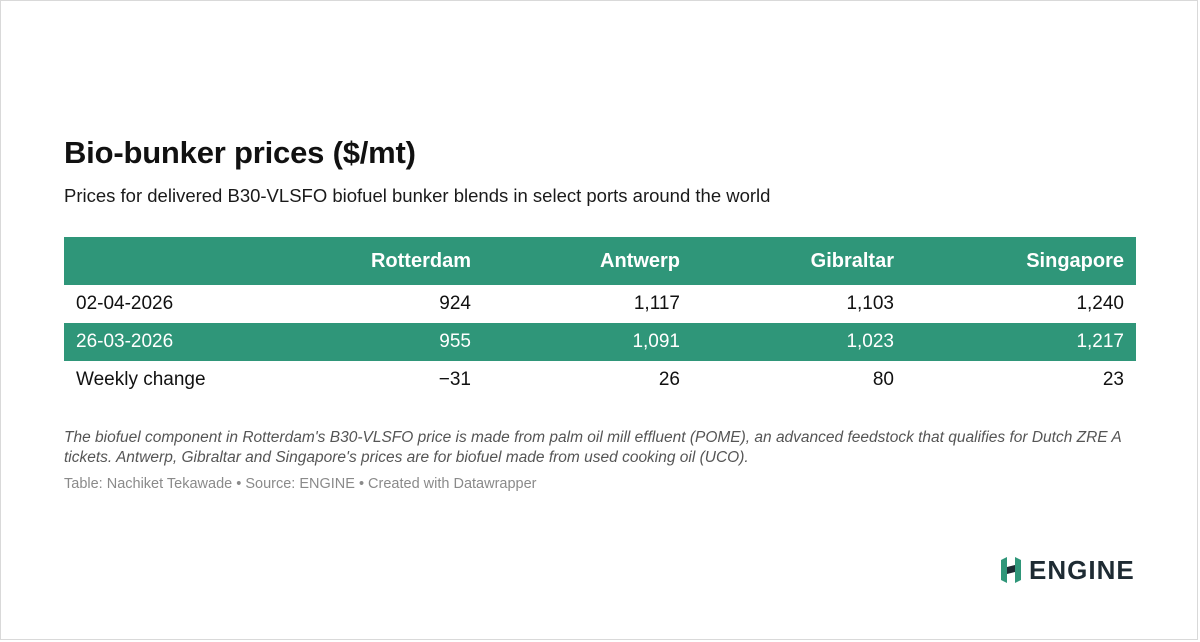 This screenshot has height=642, width=1200. What do you see at coordinates (455, 303) in the screenshot?
I see `table-cell: 924` at bounding box center [455, 303].